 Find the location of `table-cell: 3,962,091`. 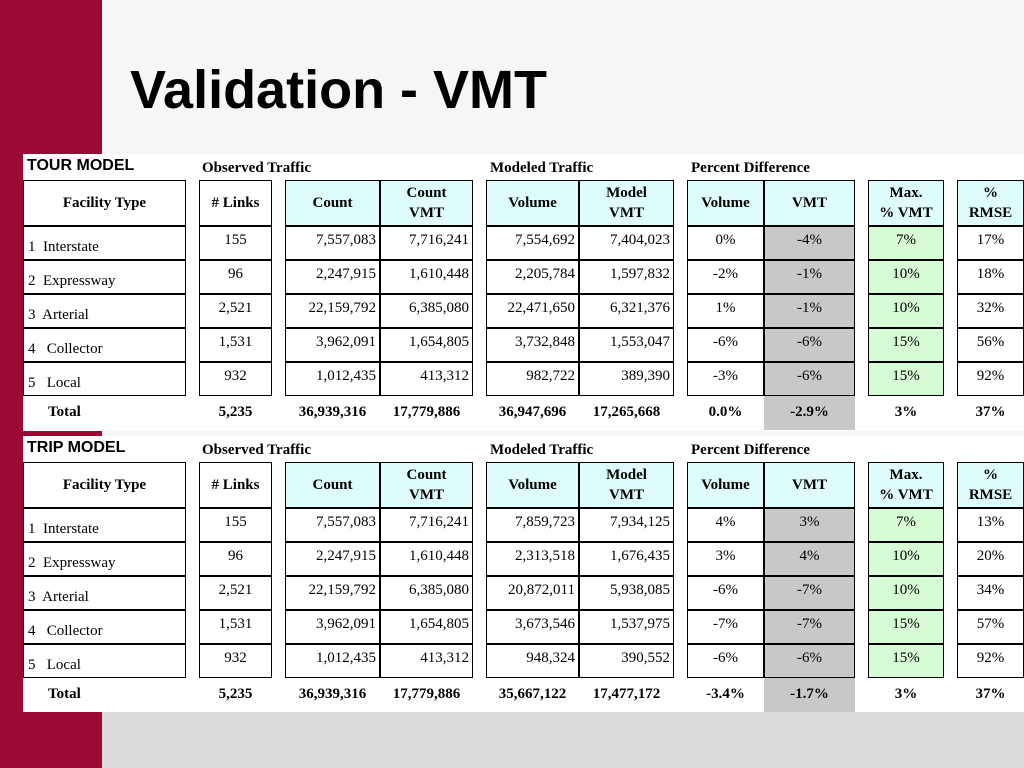

table-cell: 3,962,091 is located at coordinates (332, 345).